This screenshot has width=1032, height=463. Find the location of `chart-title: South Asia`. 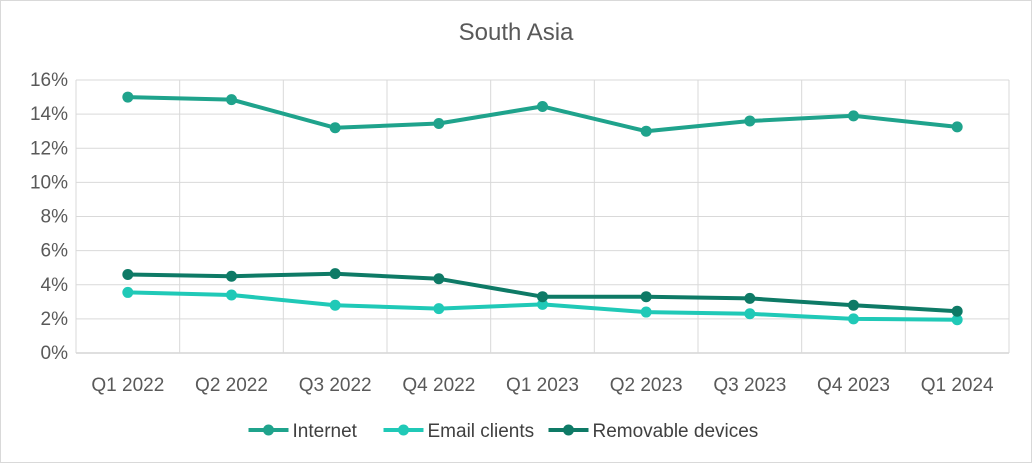

chart-title: South Asia is located at coordinates (516, 32).